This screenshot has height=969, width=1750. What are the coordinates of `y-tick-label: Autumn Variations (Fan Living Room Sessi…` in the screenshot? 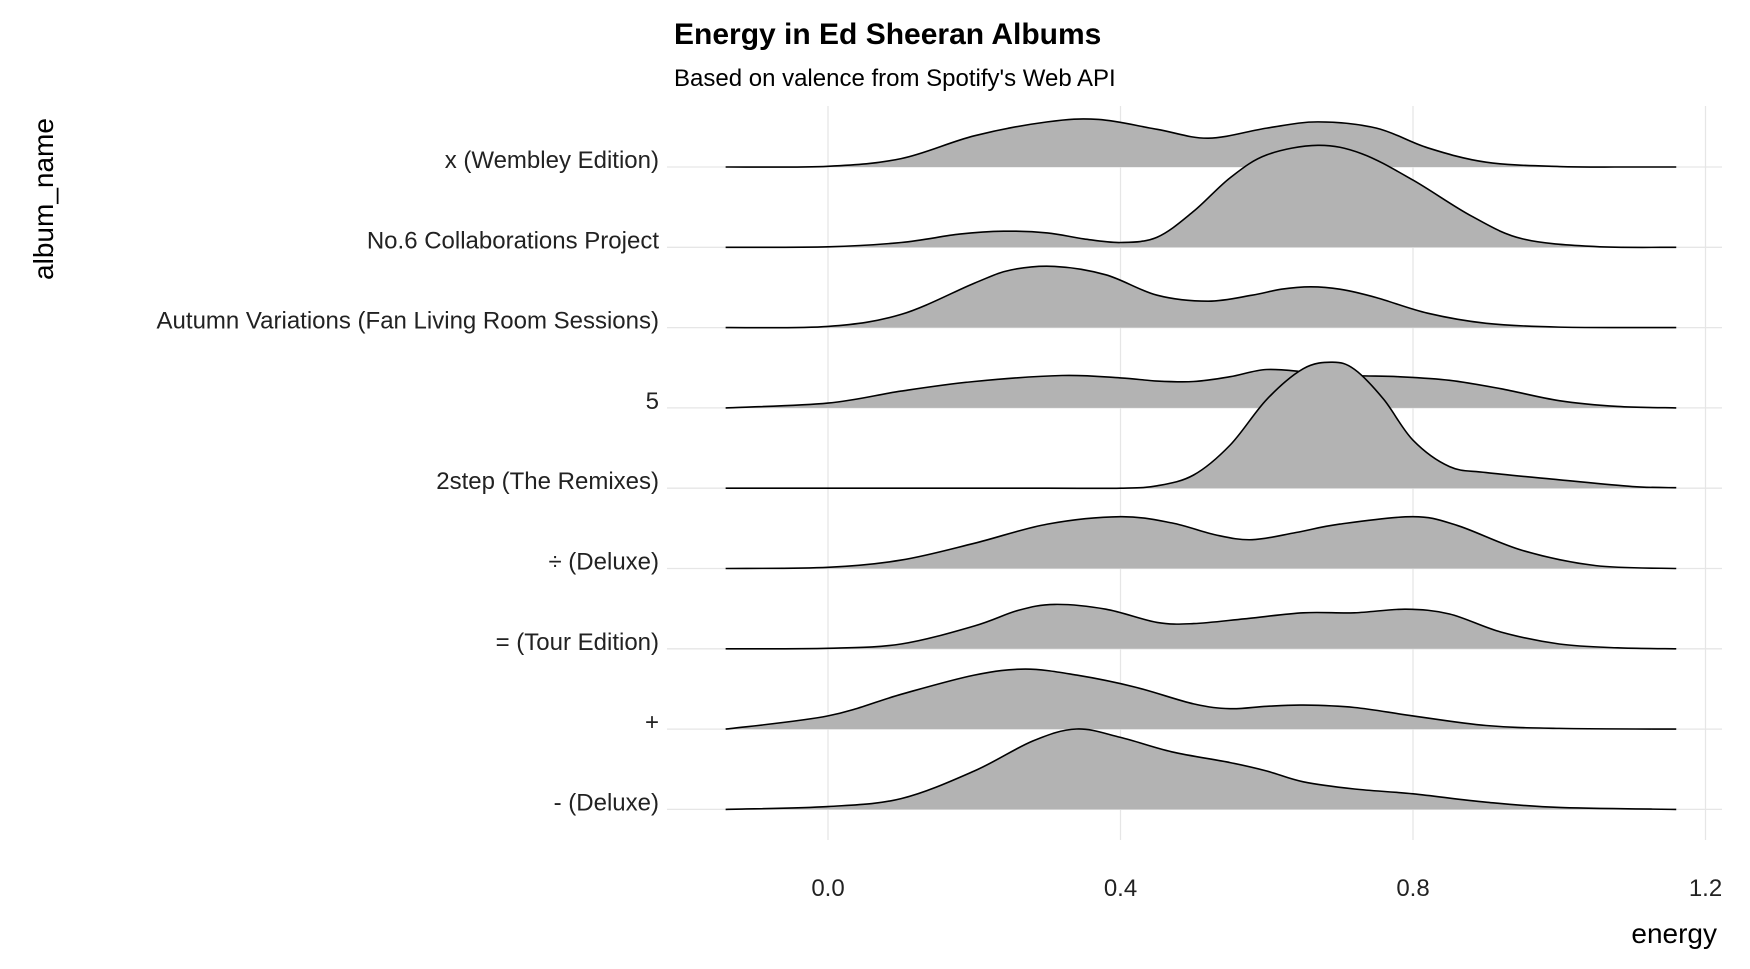 It's located at (408, 321).